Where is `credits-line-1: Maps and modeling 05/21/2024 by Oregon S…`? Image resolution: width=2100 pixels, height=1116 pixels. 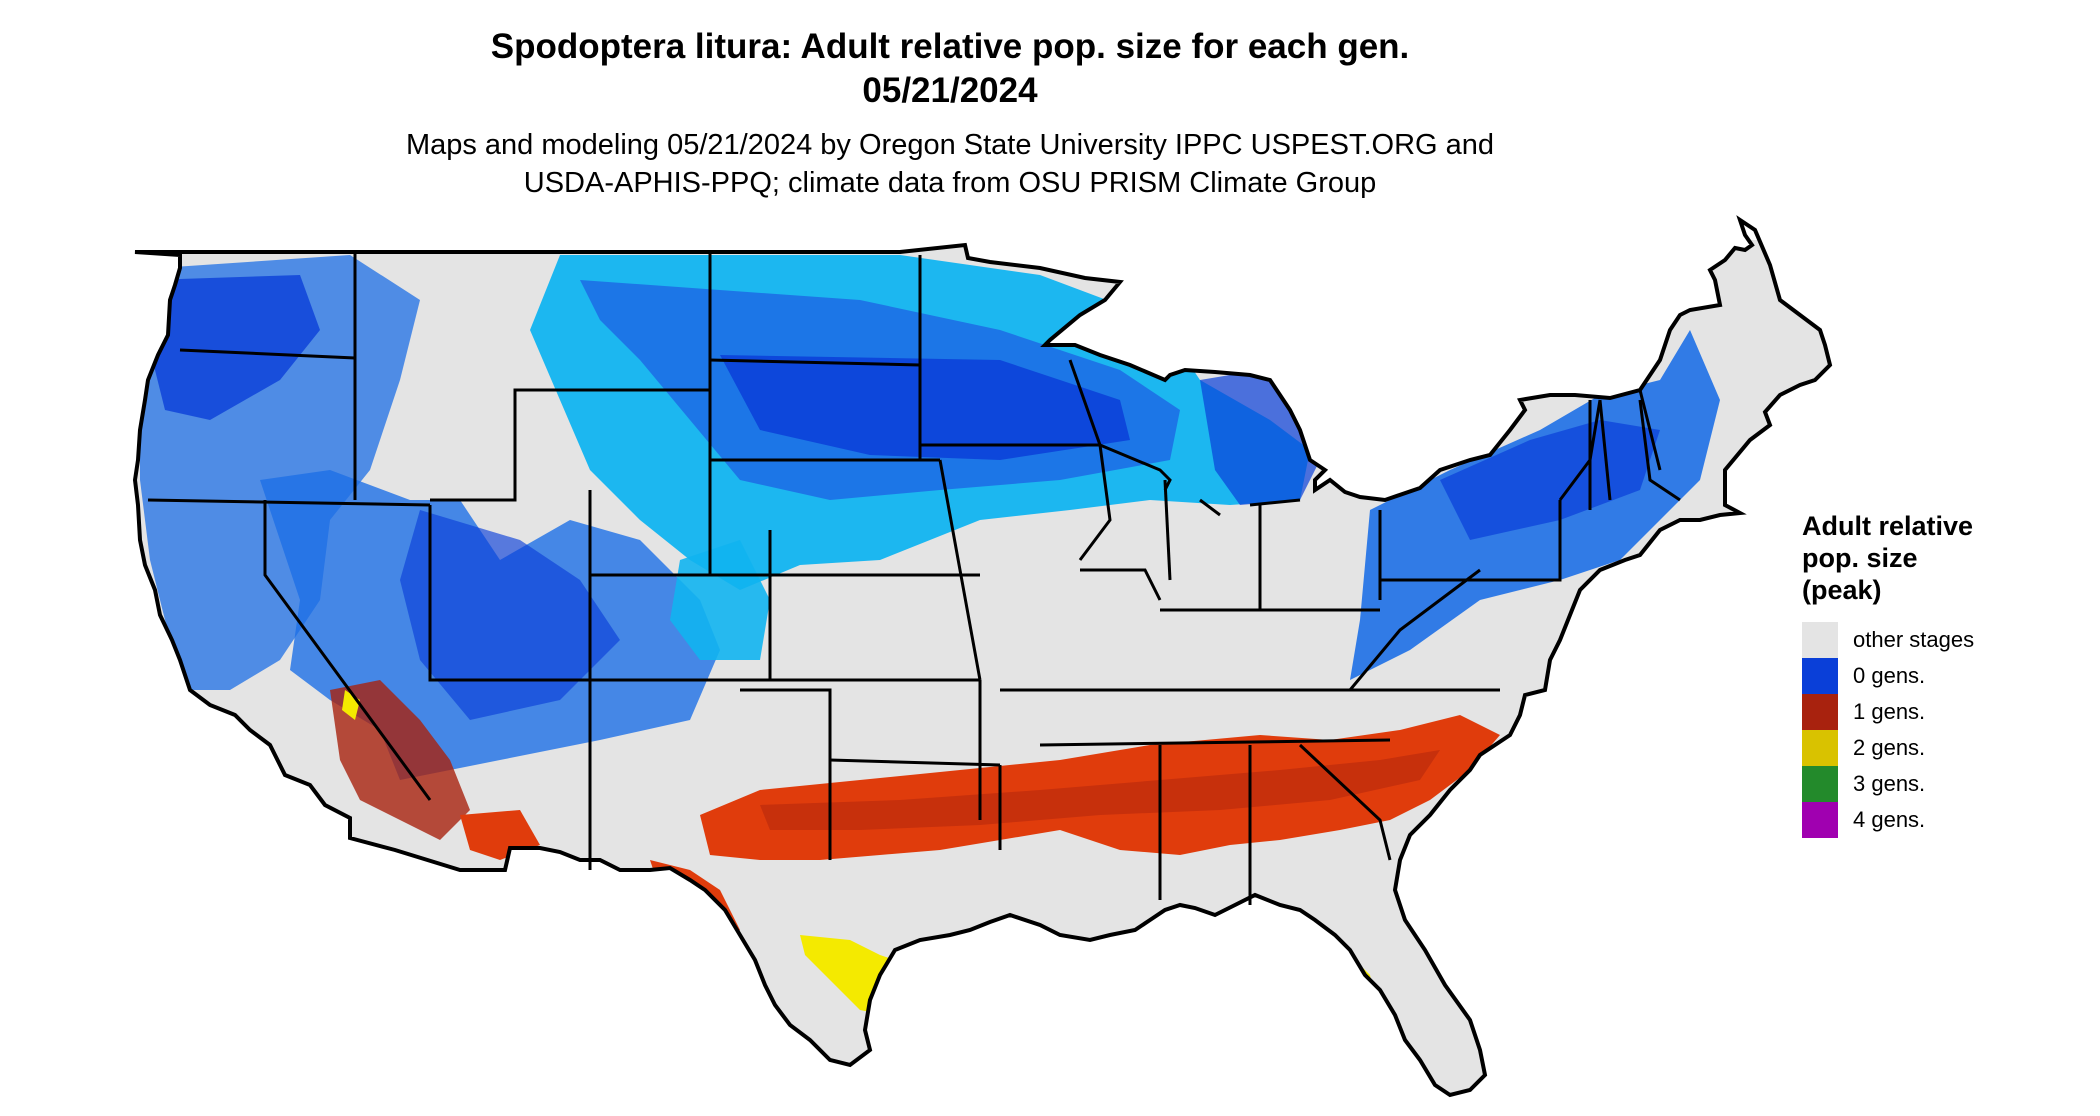 credits-line-1: Maps and modeling 05/21/2024 by Oregon S… is located at coordinates (950, 145).